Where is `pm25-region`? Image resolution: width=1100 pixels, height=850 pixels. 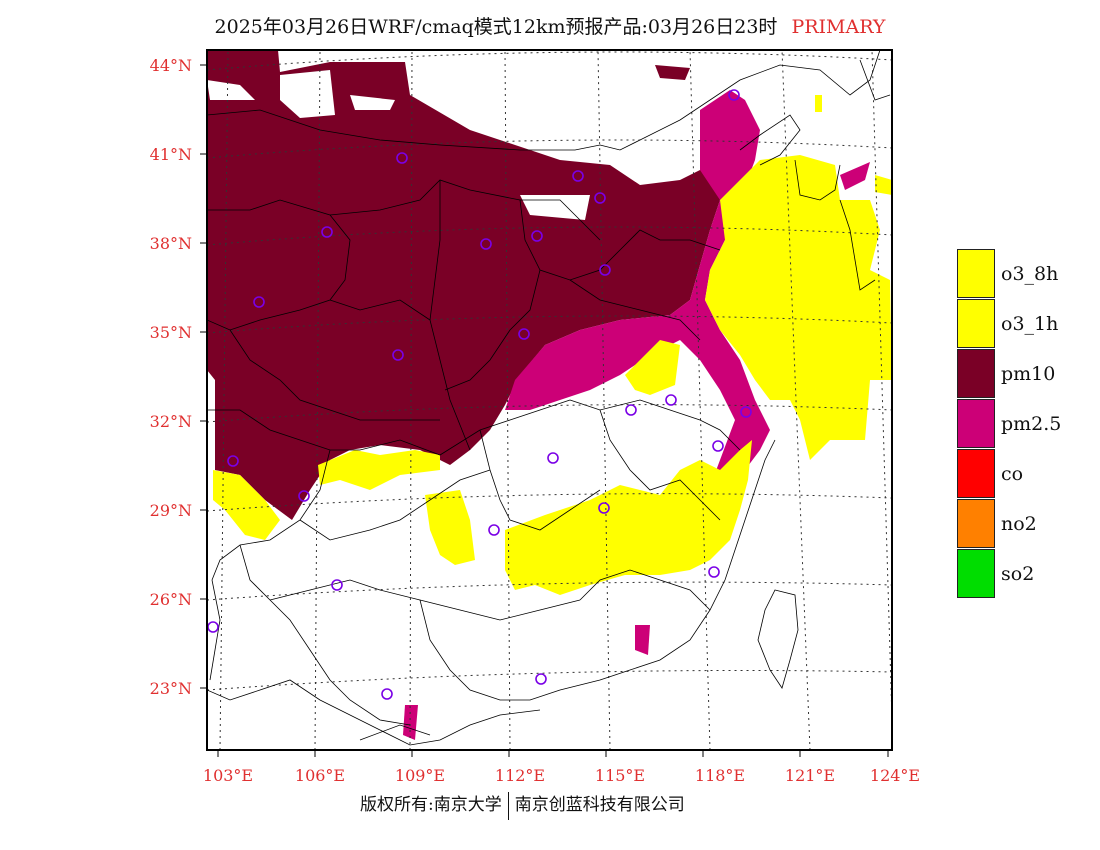 pm25-region is located at coordinates (637, 305).